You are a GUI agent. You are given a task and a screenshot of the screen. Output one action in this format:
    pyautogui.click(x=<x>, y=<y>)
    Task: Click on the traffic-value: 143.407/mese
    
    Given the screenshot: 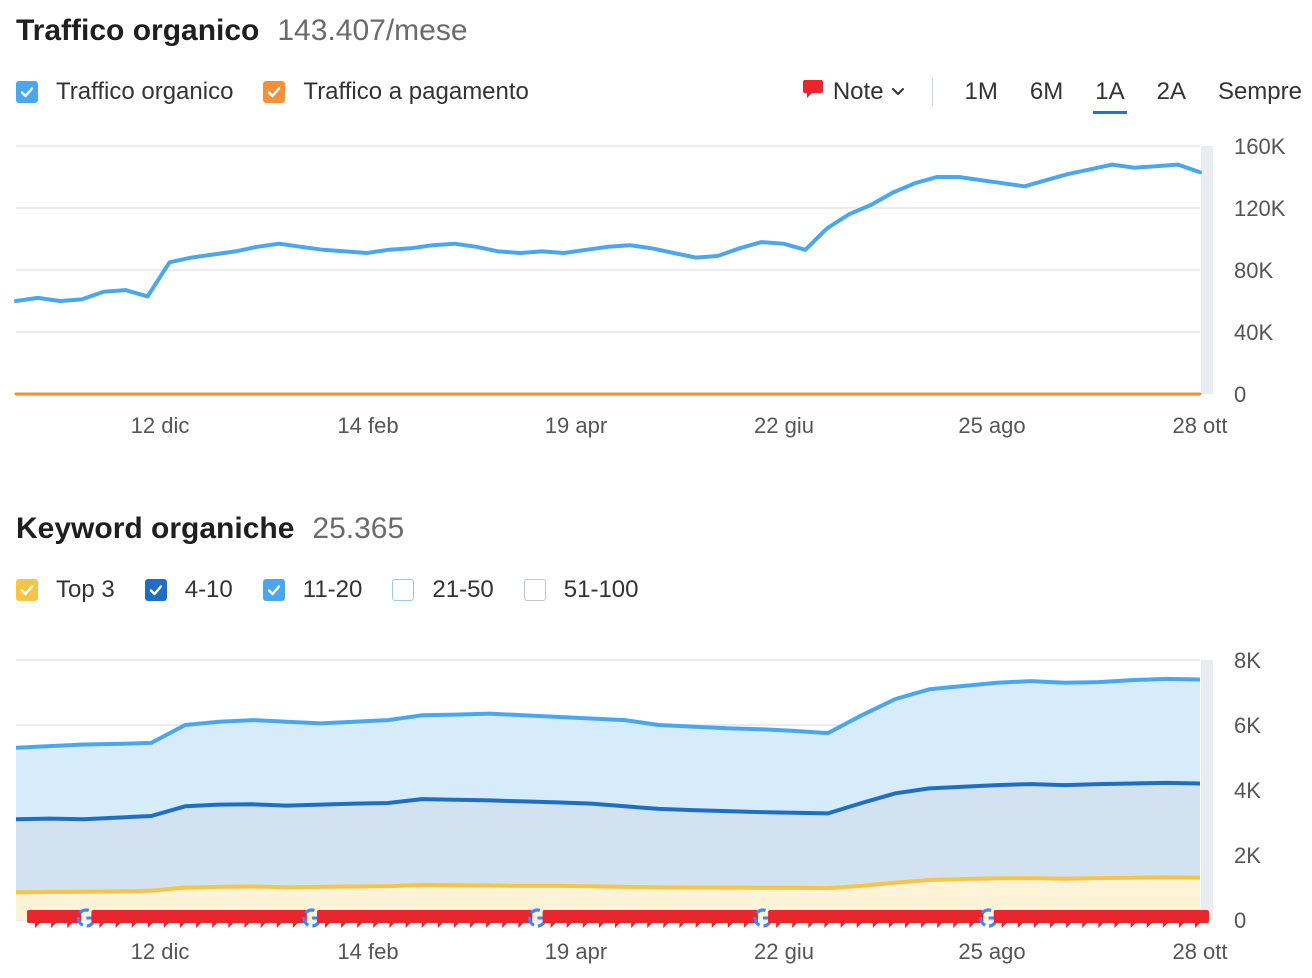 What is the action you would take?
    pyautogui.click(x=372, y=30)
    